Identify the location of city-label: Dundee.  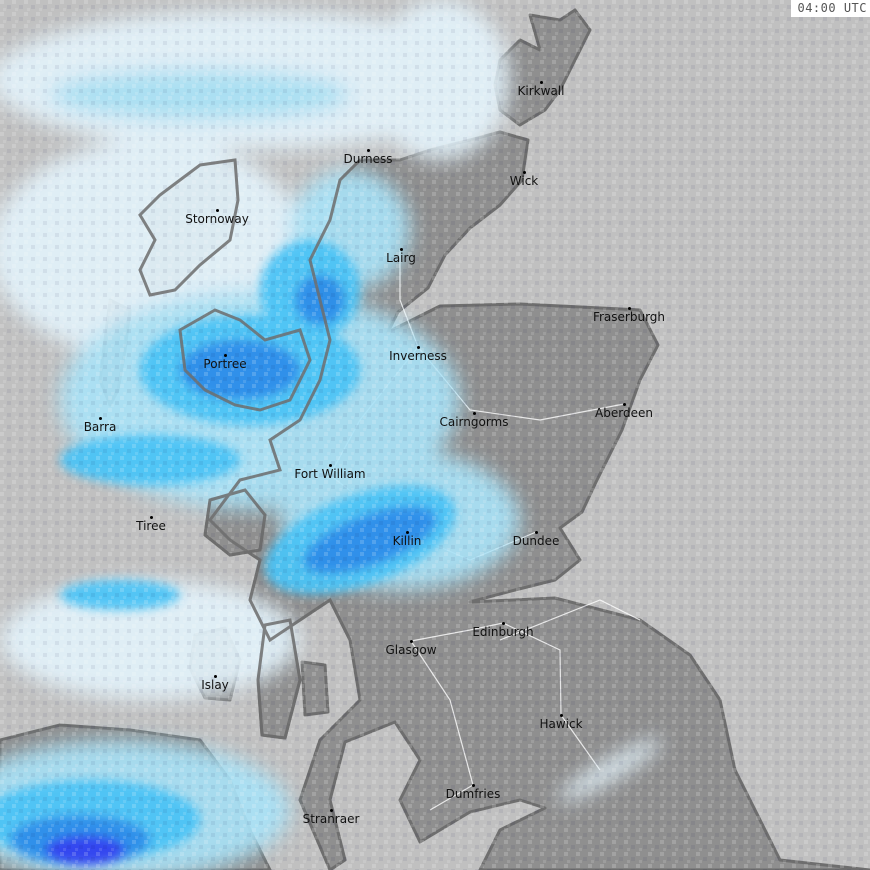
(536, 541).